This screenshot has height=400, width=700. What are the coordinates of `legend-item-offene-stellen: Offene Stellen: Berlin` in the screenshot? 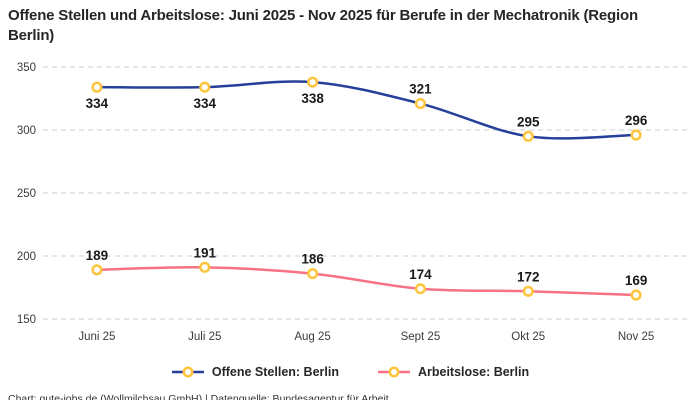 It's located at (255, 372).